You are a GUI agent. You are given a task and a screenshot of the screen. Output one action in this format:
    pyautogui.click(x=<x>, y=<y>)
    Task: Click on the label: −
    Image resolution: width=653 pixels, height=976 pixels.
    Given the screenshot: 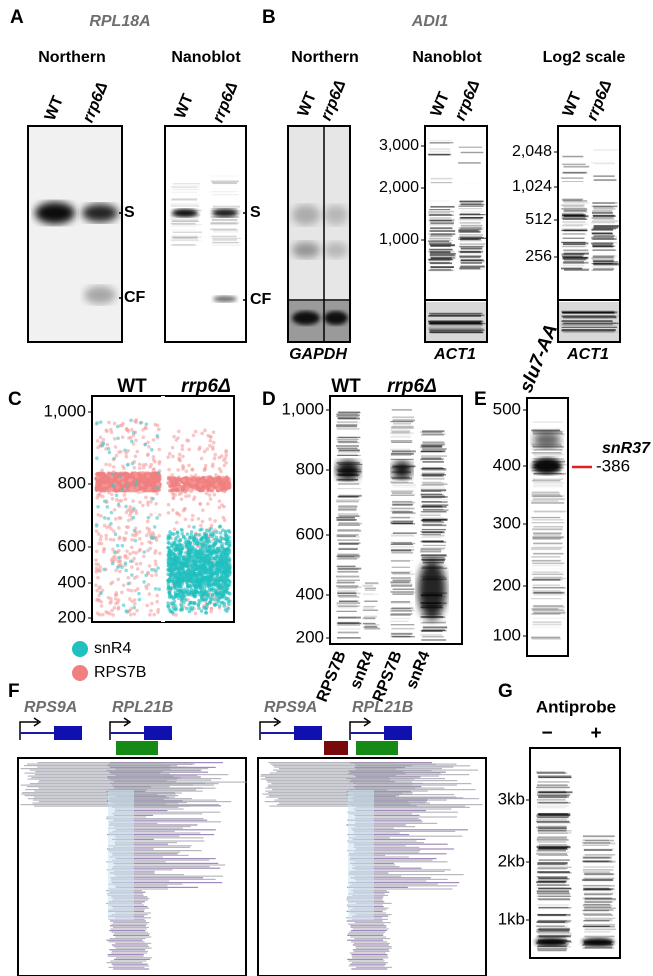 What is the action you would take?
    pyautogui.click(x=546, y=733)
    